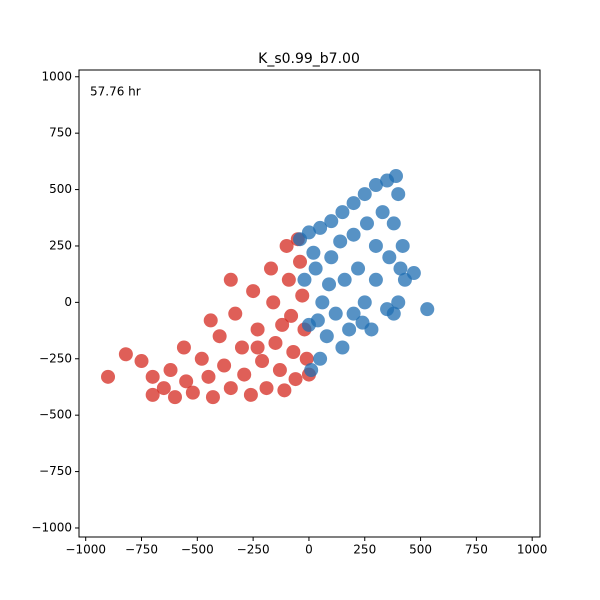 The width and height of the screenshot is (600, 600). I want to click on x-tick-label: −1000, so click(85, 550).